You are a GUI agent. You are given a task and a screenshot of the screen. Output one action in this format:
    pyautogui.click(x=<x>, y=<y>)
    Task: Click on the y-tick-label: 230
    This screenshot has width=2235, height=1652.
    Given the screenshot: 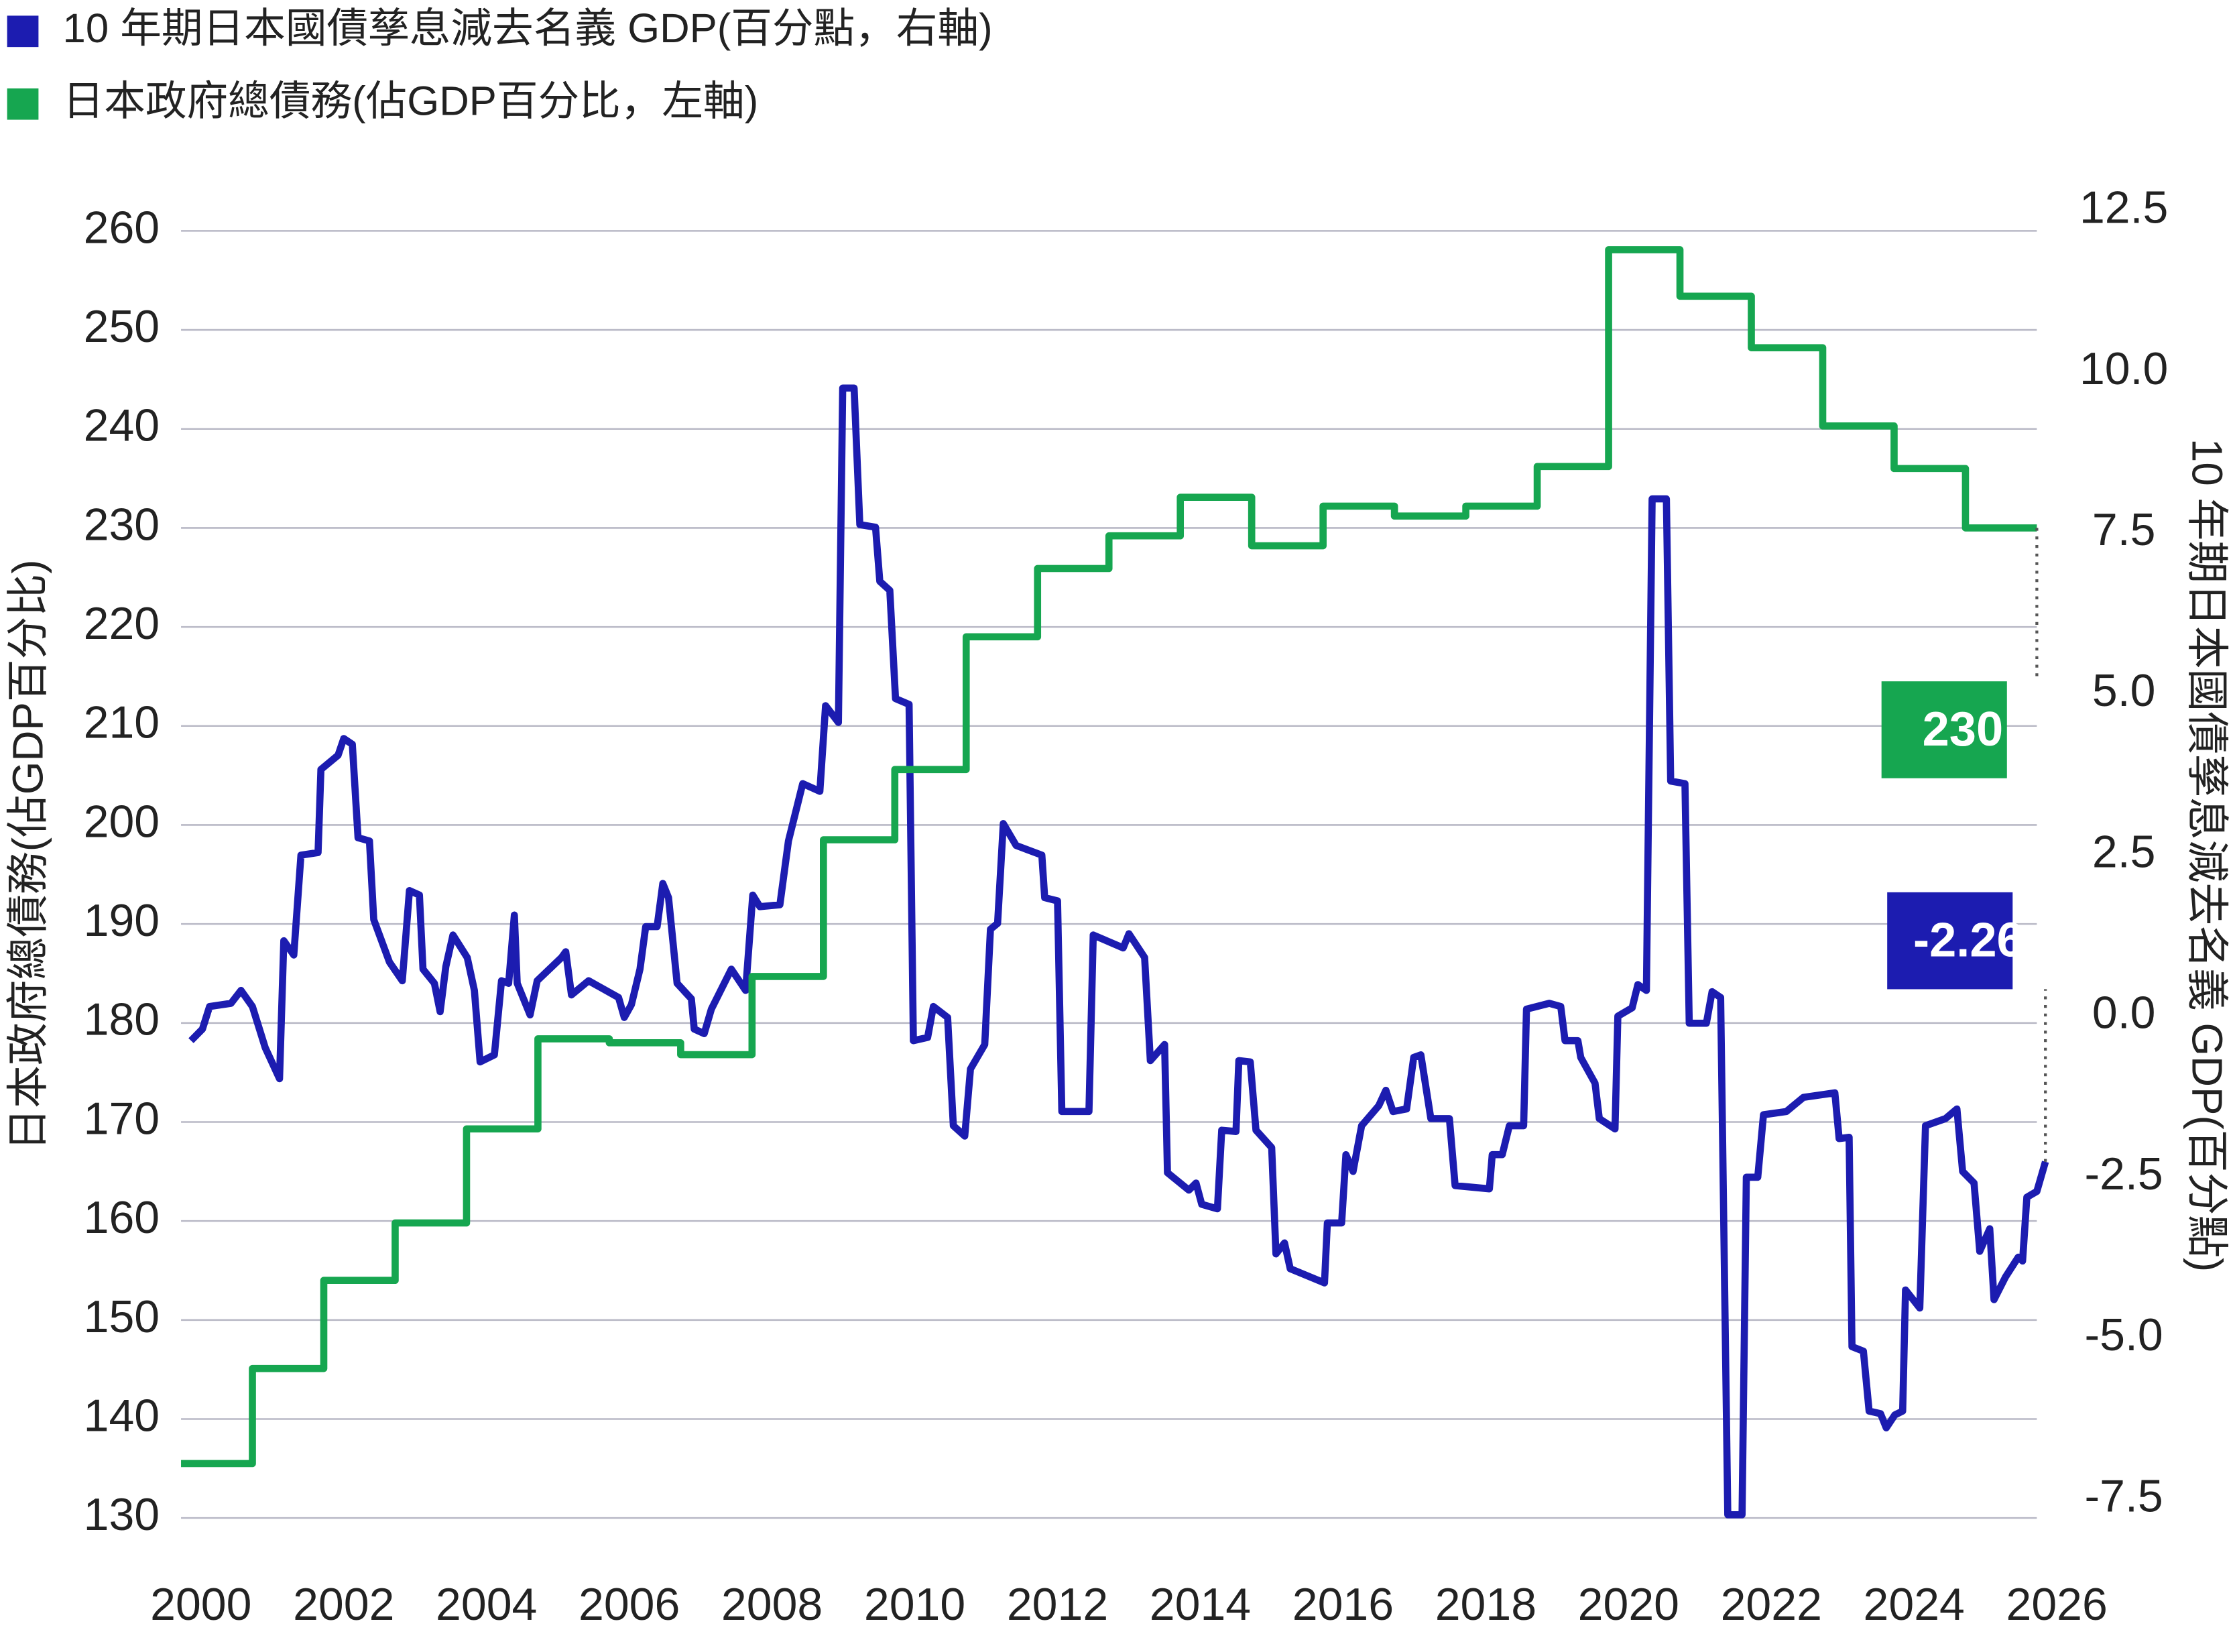 What is the action you would take?
    pyautogui.click(x=122, y=524)
    